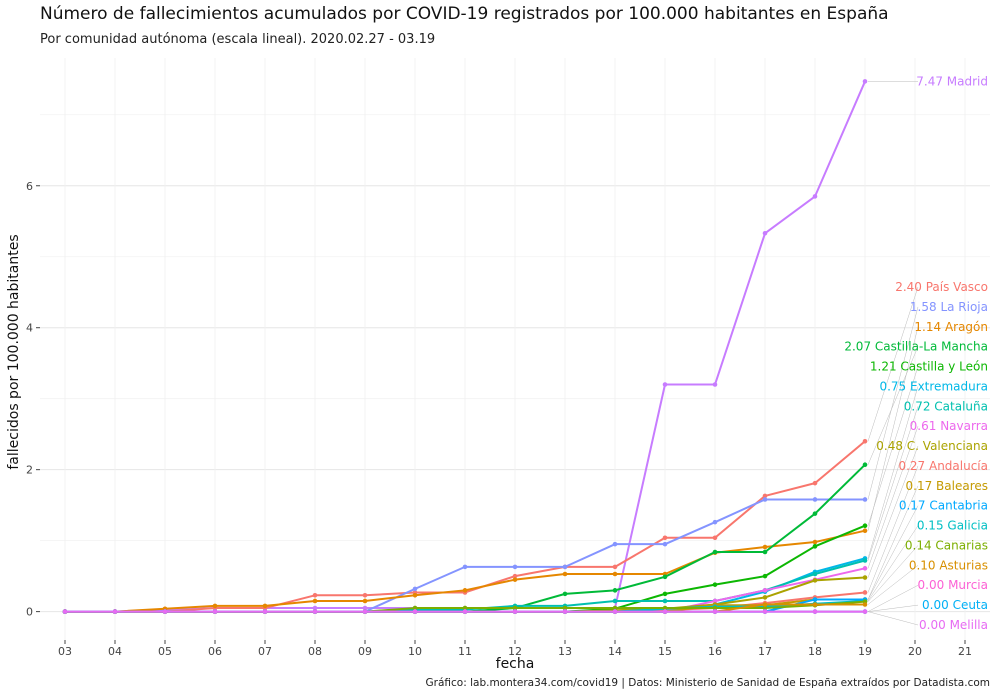  I want to click on x-tick-label: 10, so click(415, 651).